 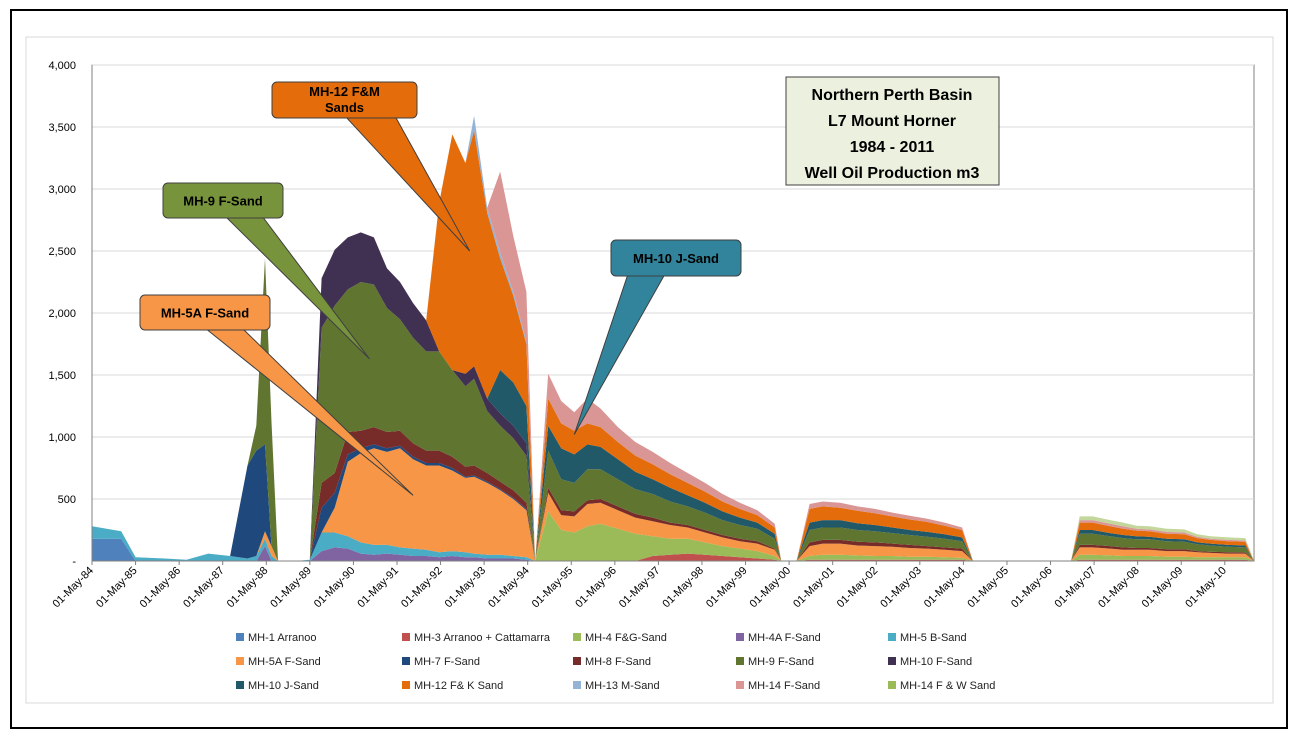 What do you see at coordinates (901, 588) in the screenshot?
I see `x-tick-label: 01-May-03` at bounding box center [901, 588].